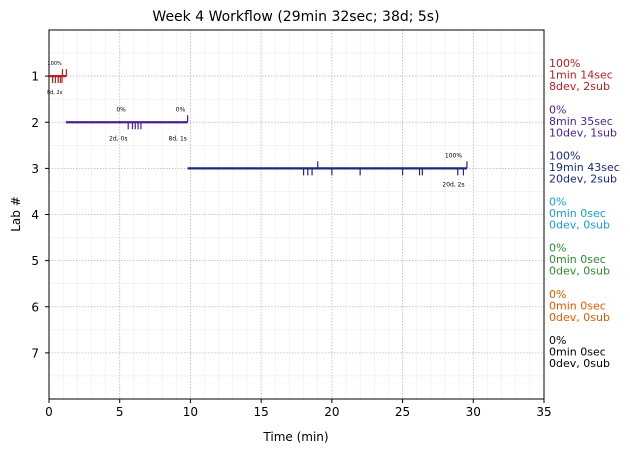 This screenshot has width=630, height=453. I want to click on lab-2-summary-line: 0%, so click(557, 109).